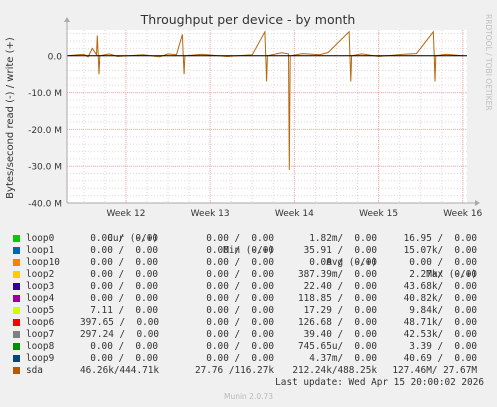 Image resolution: width=497 pixels, height=407 pixels. Describe the element at coordinates (40, 286) in the screenshot. I see `legend-name: loop3` at that location.